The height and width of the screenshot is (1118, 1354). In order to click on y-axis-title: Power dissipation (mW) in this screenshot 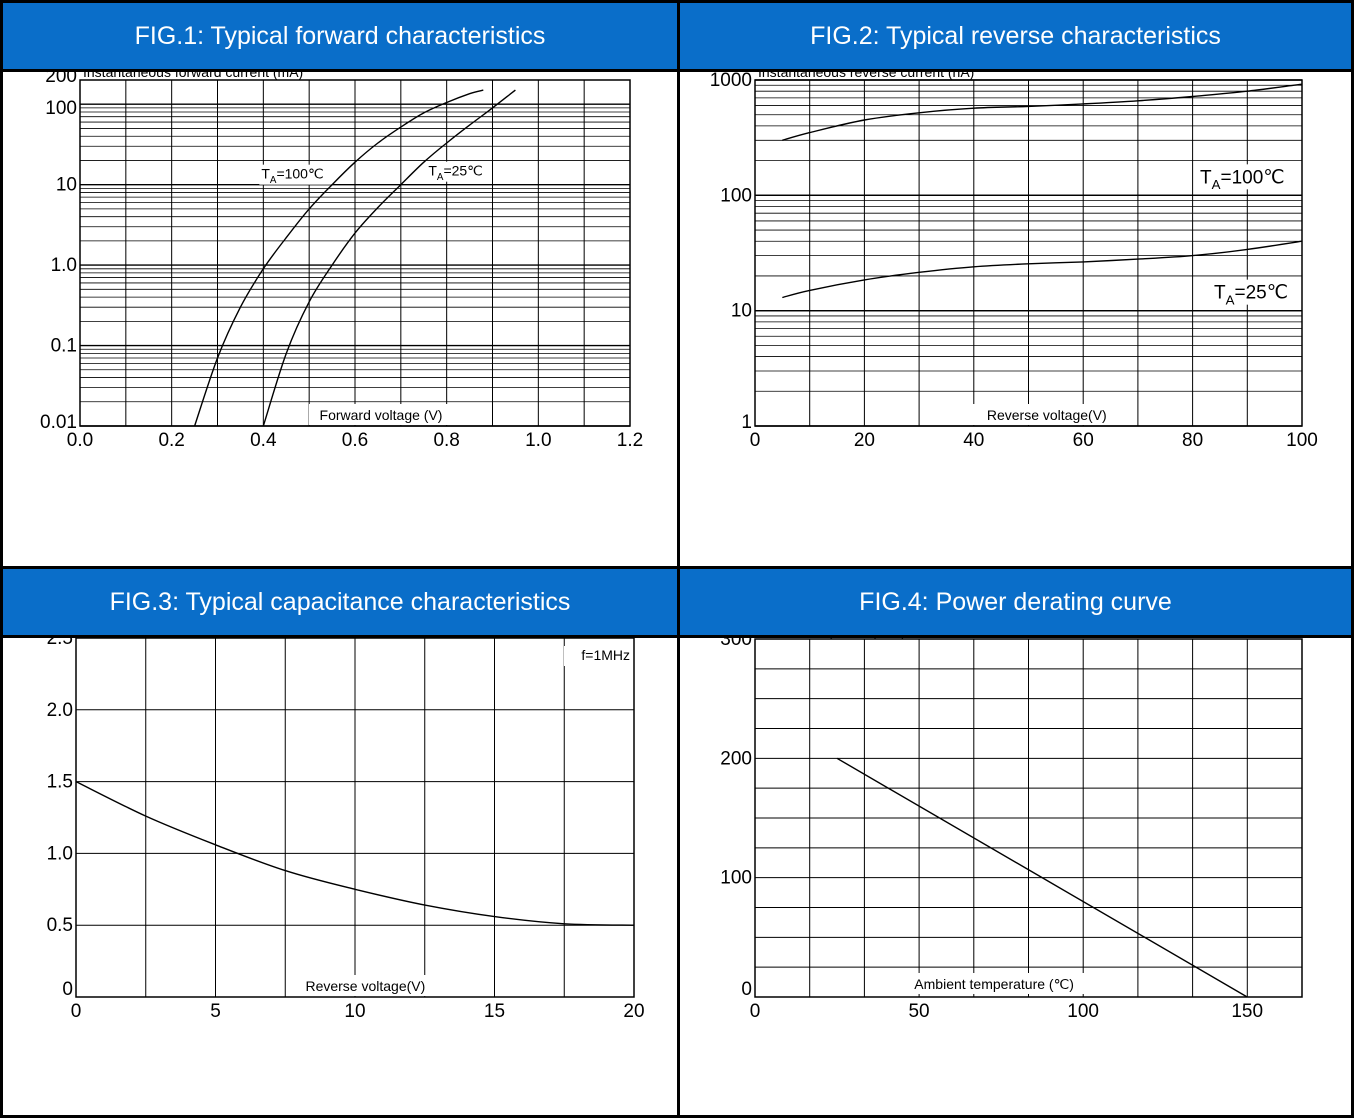, I will do `click(832, 638)`.